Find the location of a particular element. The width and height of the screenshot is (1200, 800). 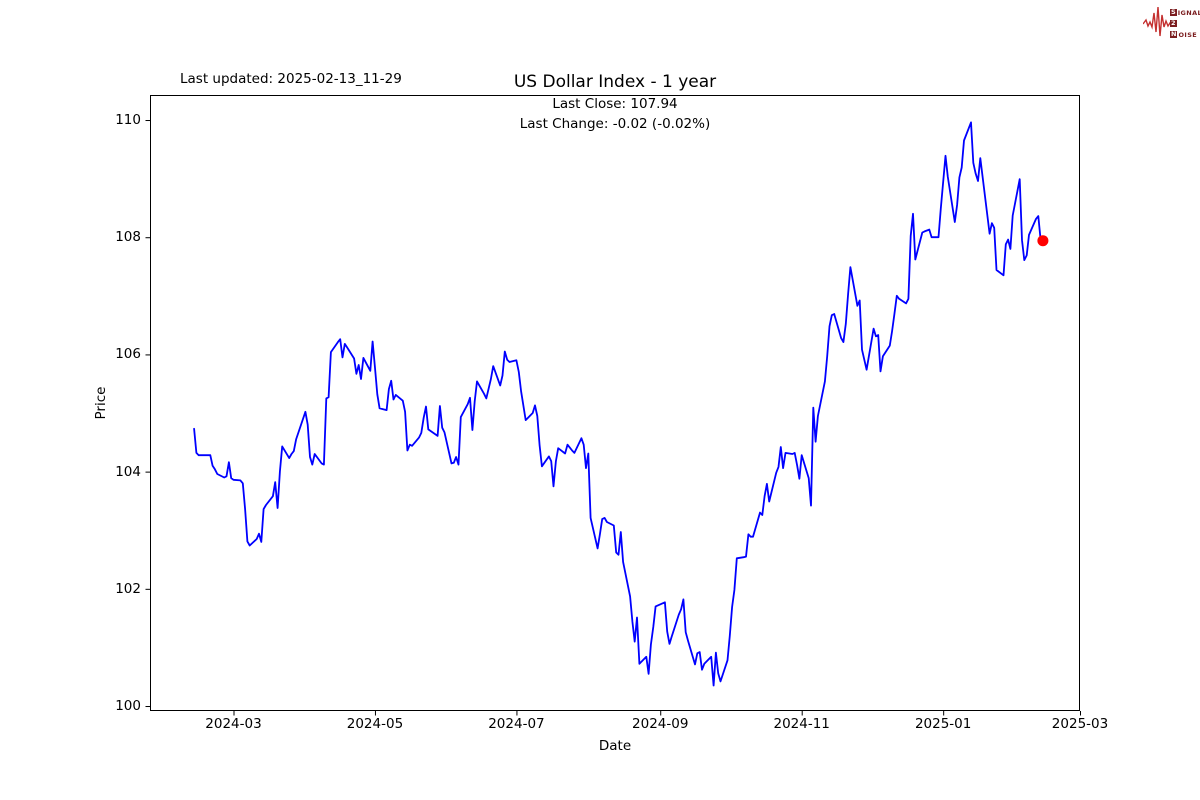

logo-rest-signal: IGNAL is located at coordinates (1188, 12).